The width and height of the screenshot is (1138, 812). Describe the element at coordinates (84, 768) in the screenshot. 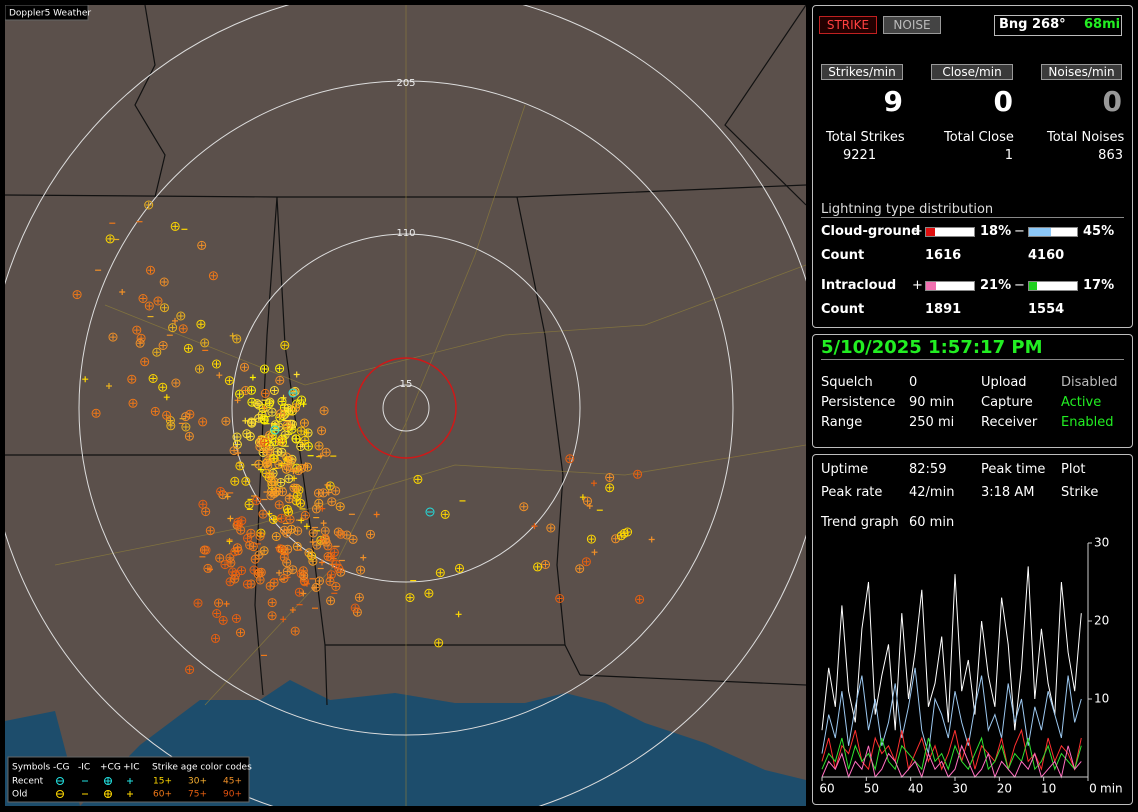

I see `legend-header: -IC` at that location.